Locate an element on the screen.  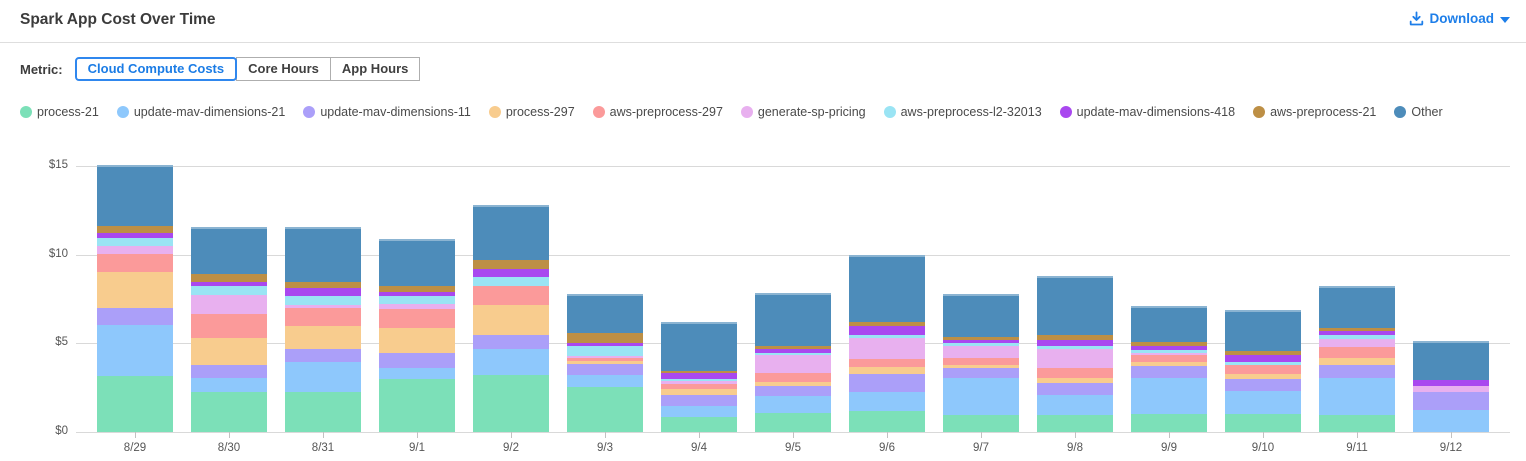
bar-9/5 is located at coordinates (793, 362).